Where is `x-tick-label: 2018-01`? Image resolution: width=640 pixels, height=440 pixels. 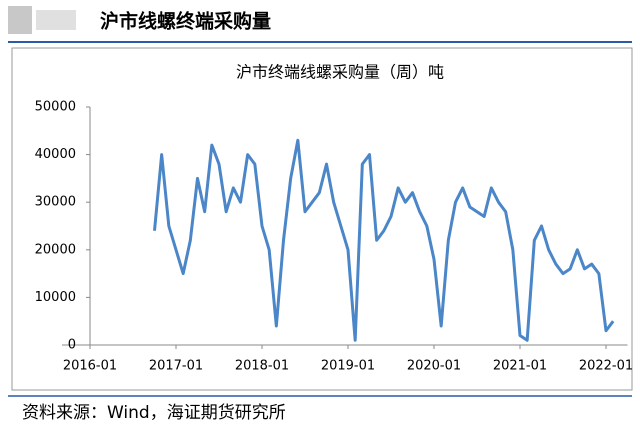 x-tick-label: 2018-01 is located at coordinates (262, 366).